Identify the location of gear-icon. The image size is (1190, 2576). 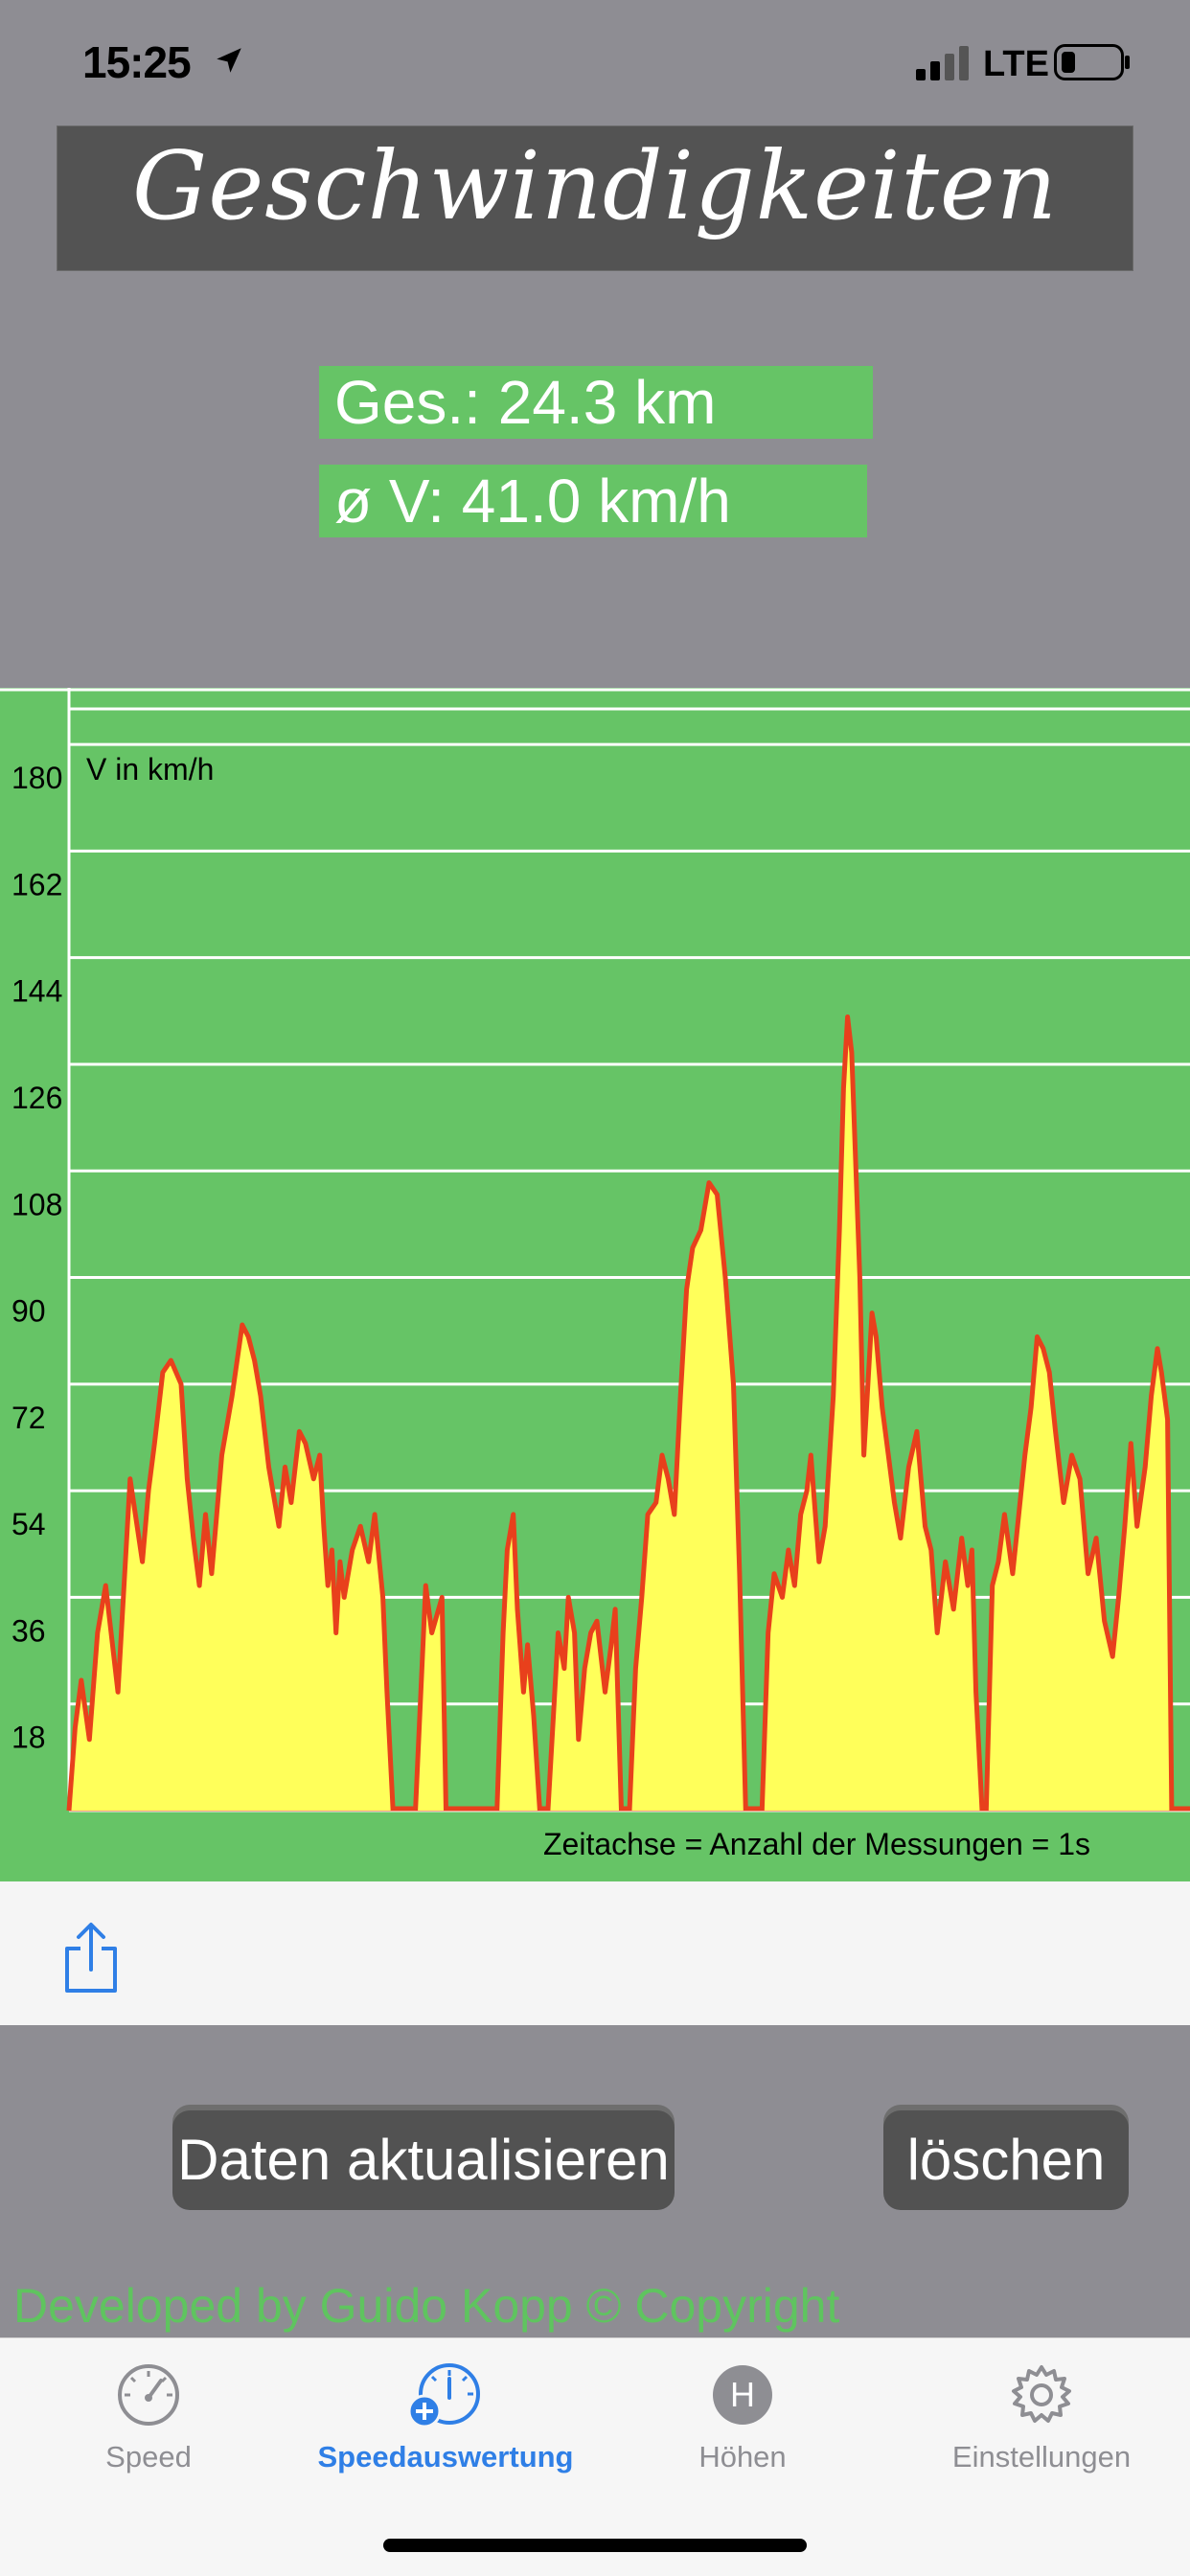
(1041, 2397).